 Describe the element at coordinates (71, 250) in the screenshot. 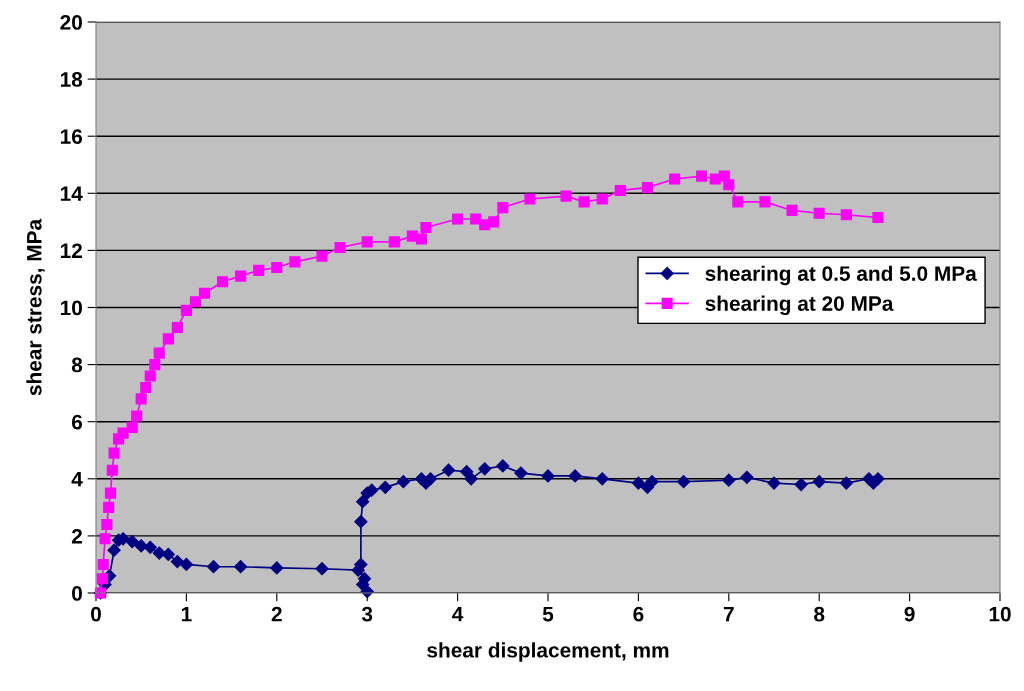

I see `y-tick-label: 12` at that location.